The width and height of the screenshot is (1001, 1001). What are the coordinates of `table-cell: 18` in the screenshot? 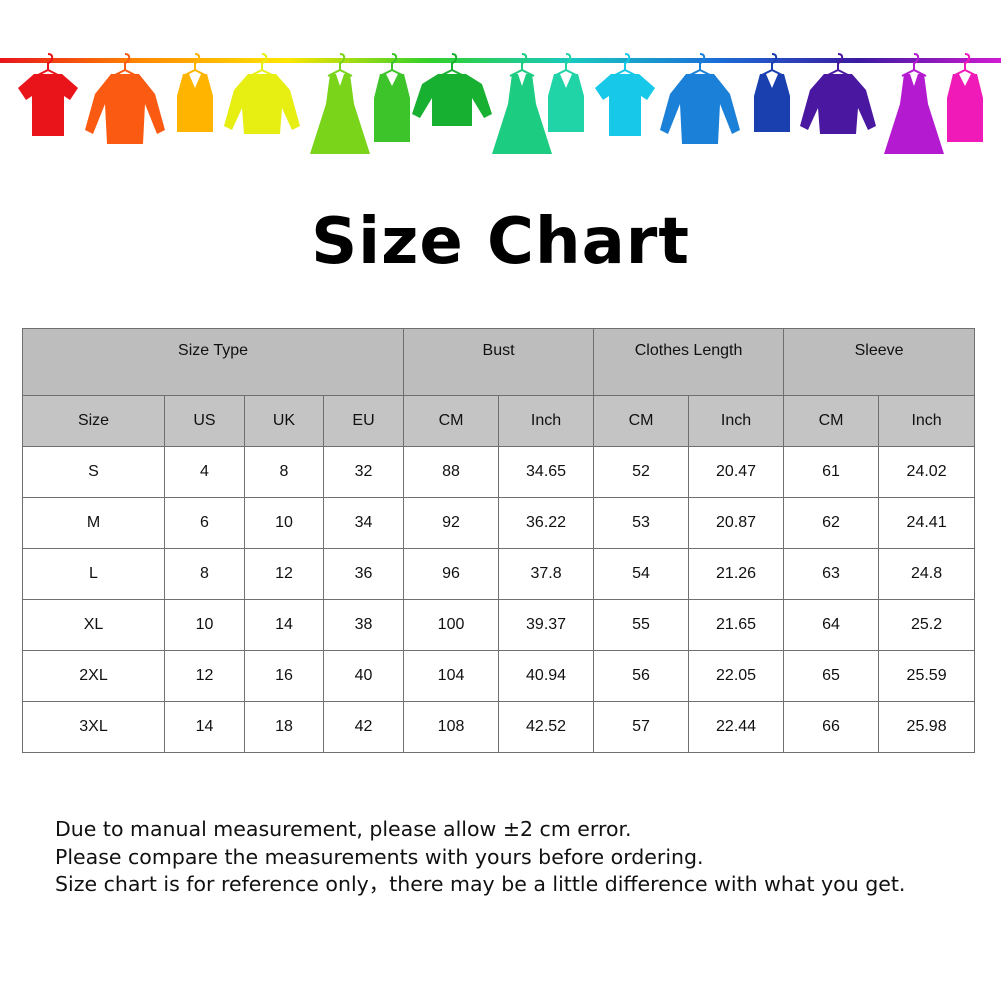 It's located at (284, 727).